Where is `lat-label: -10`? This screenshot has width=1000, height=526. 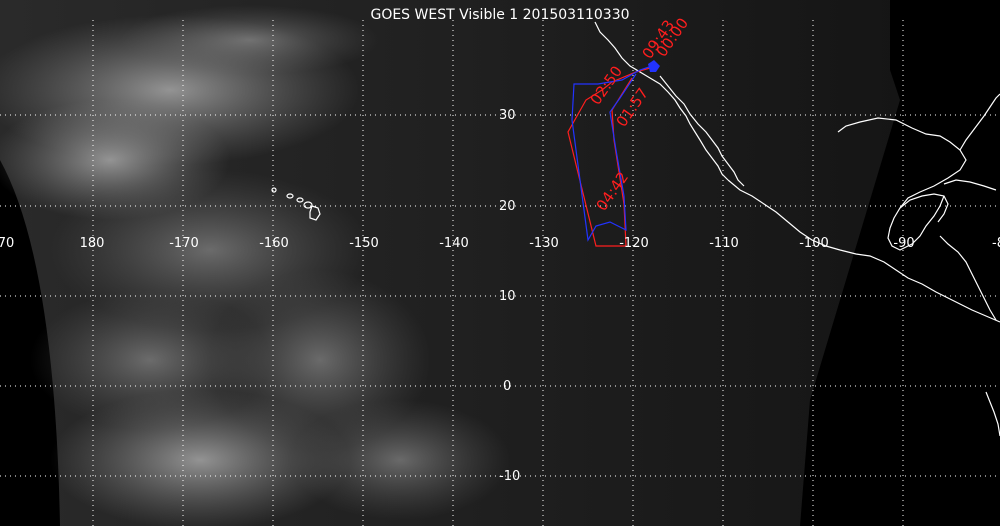 lat-label: -10 is located at coordinates (509, 476).